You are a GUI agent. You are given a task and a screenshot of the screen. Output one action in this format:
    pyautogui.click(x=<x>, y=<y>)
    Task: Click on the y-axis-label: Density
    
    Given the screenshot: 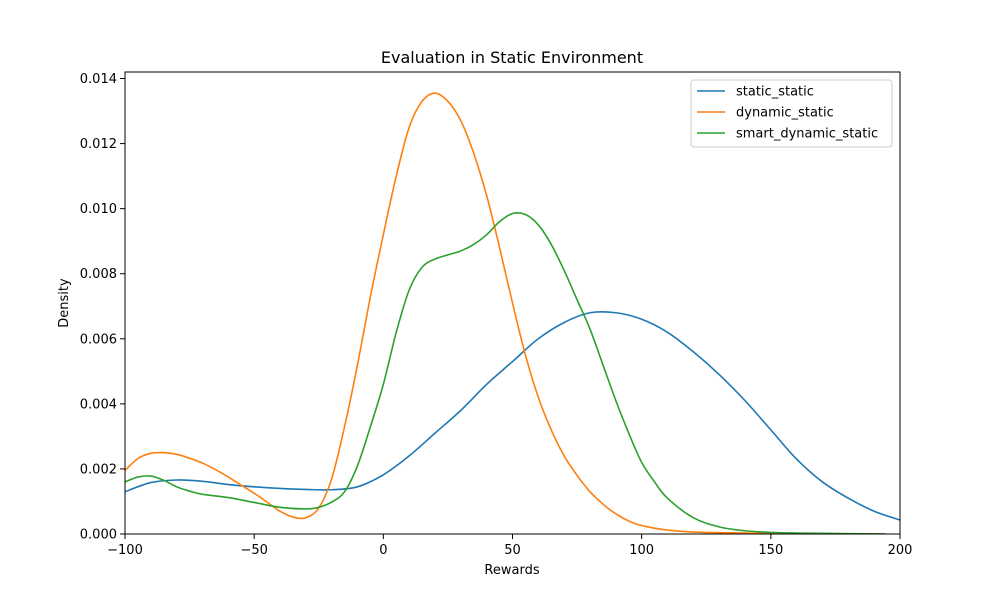 What is the action you would take?
    pyautogui.click(x=64, y=303)
    